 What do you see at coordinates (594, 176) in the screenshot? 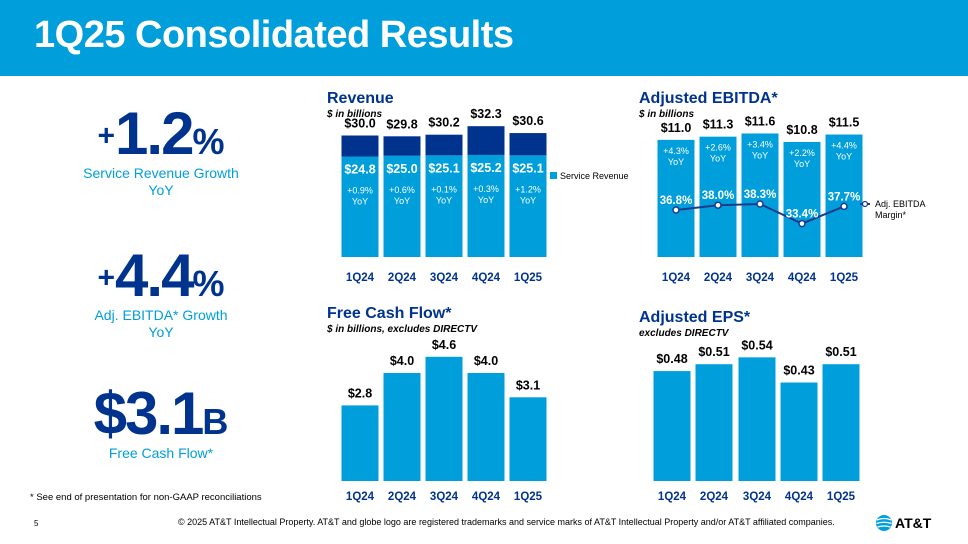
I see `legend-label: Service Revenue` at bounding box center [594, 176].